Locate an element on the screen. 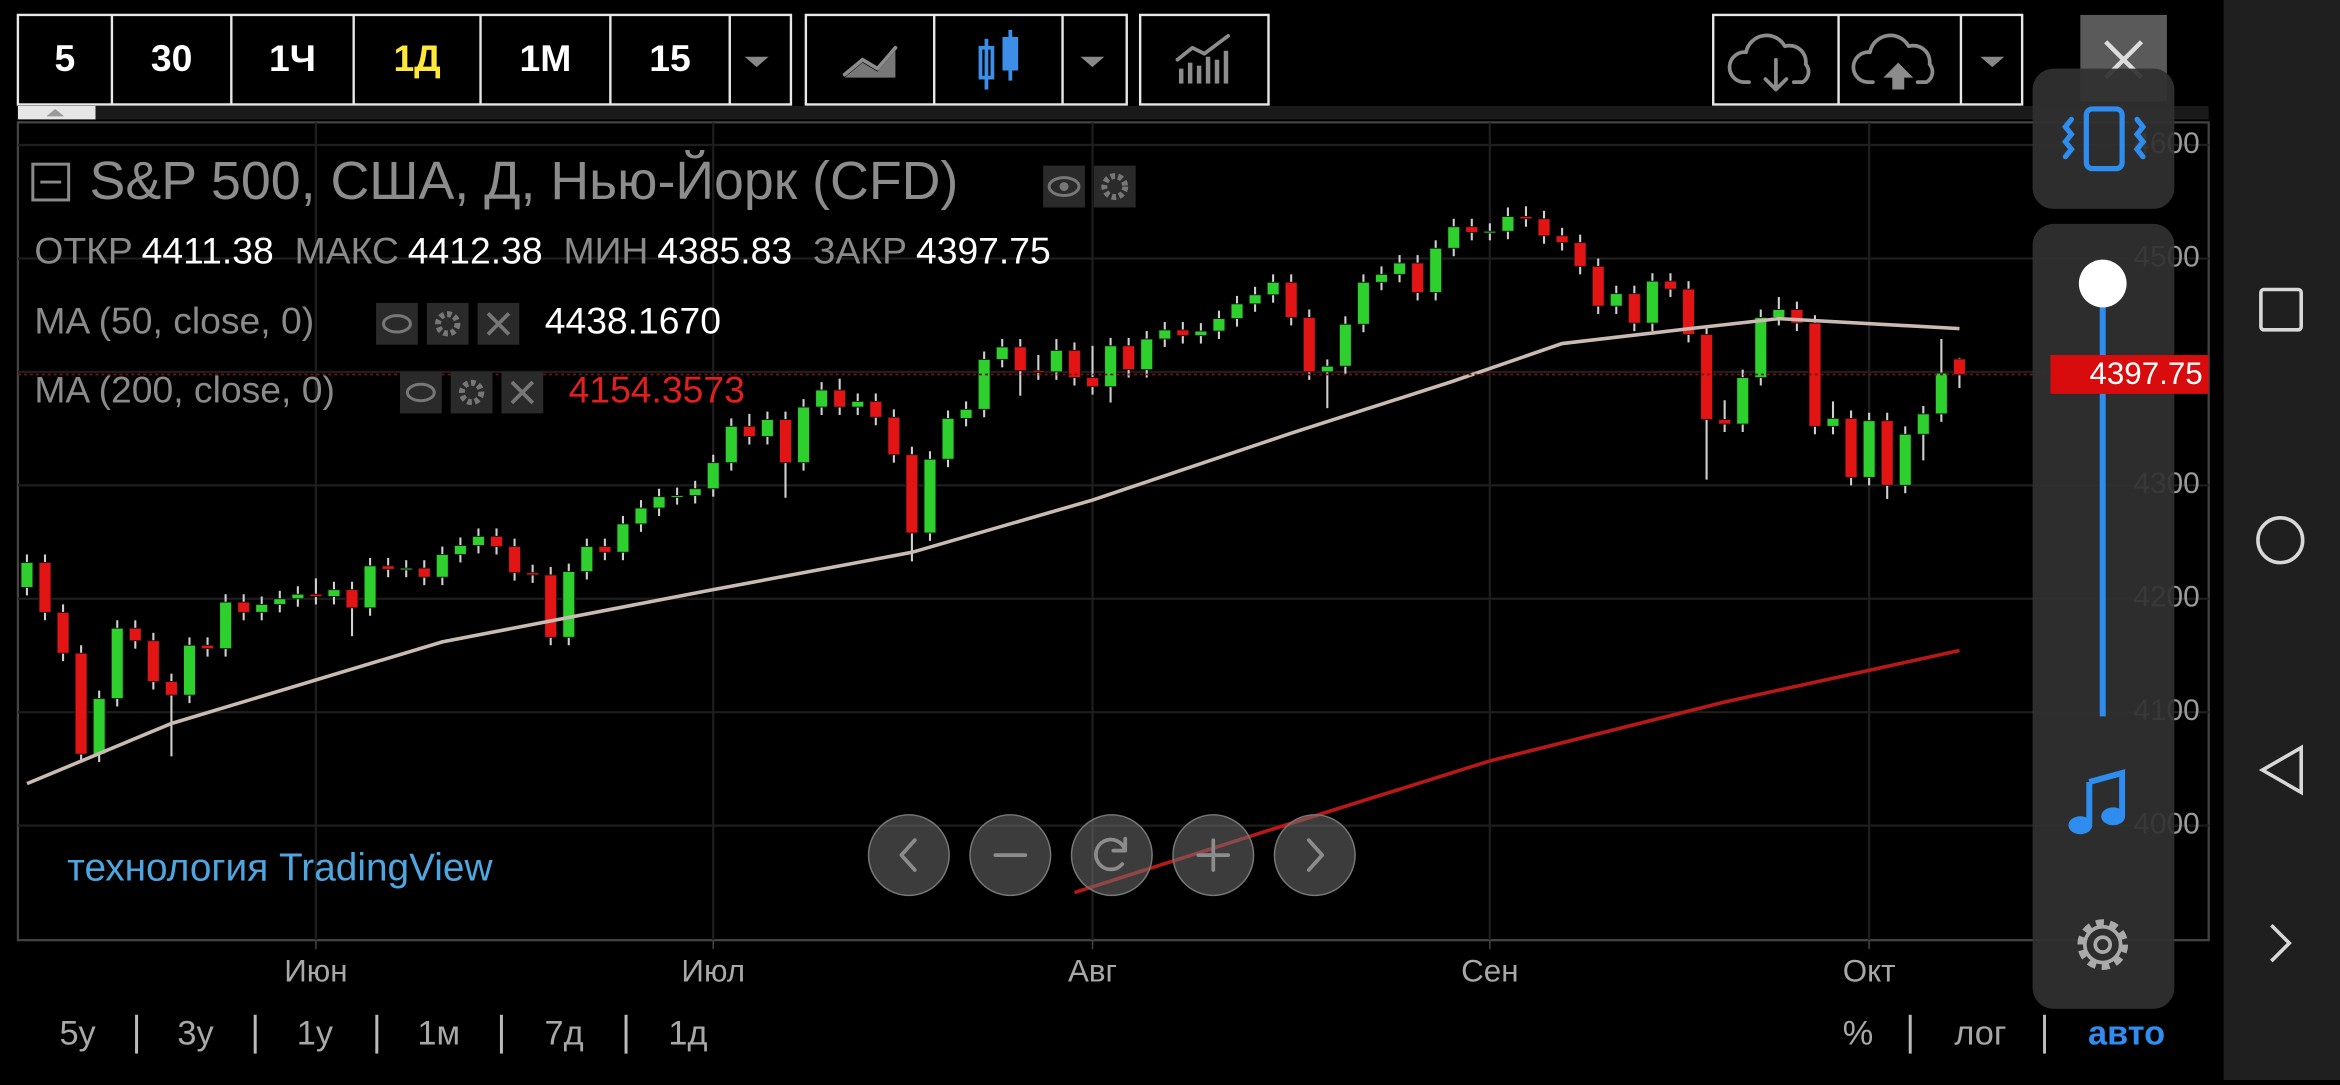 Image resolution: width=2340 pixels, height=1085 pixels. home-button is located at coordinates (2280, 540).